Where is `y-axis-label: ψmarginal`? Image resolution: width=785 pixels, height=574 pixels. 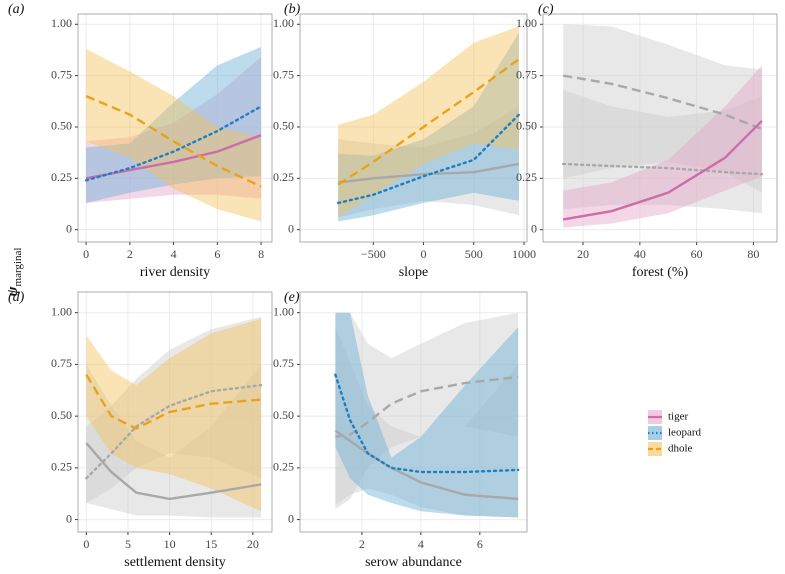 y-axis-label: ψmarginal is located at coordinates (14, 272).